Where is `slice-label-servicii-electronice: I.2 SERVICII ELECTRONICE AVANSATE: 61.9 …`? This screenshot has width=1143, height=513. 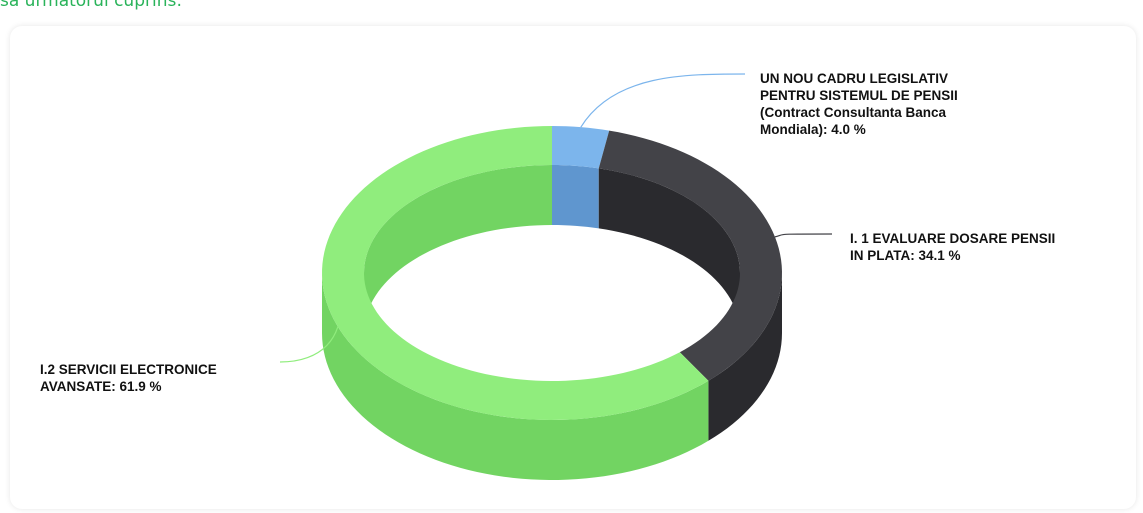 slice-label-servicii-electronice: I.2 SERVICII ELECTRONICE AVANSATE: 61.9 … is located at coordinates (128, 378).